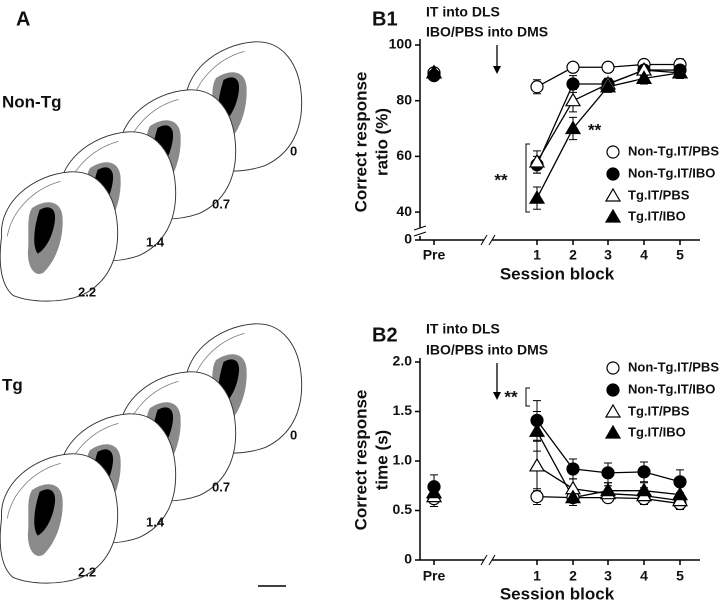  I want to click on panel-label: B2, so click(385, 335).